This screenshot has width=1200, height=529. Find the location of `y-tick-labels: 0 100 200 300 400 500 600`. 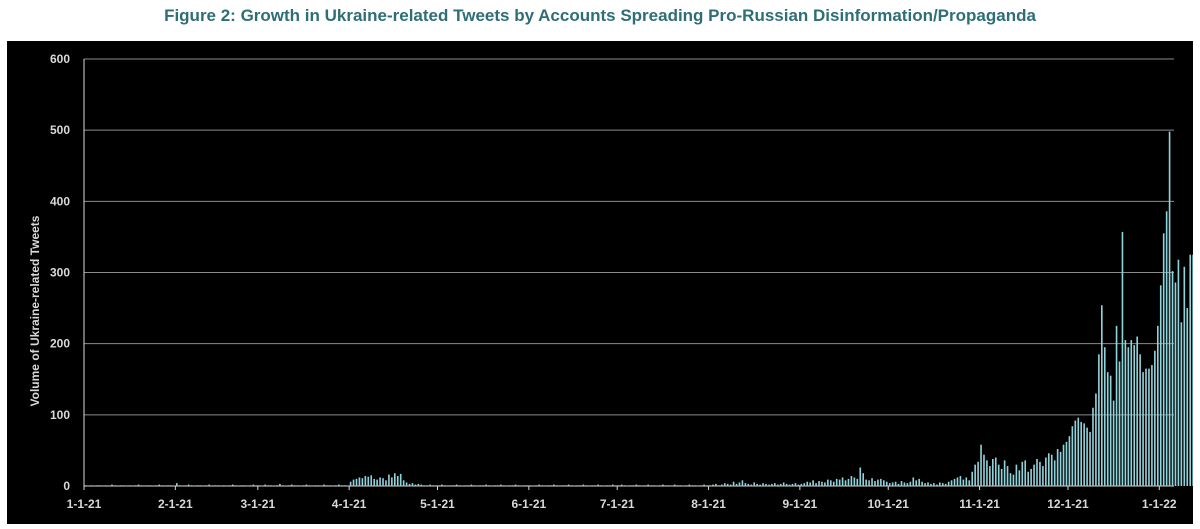

y-tick-labels: 0 100 200 300 400 500 600 is located at coordinates (60, 272).